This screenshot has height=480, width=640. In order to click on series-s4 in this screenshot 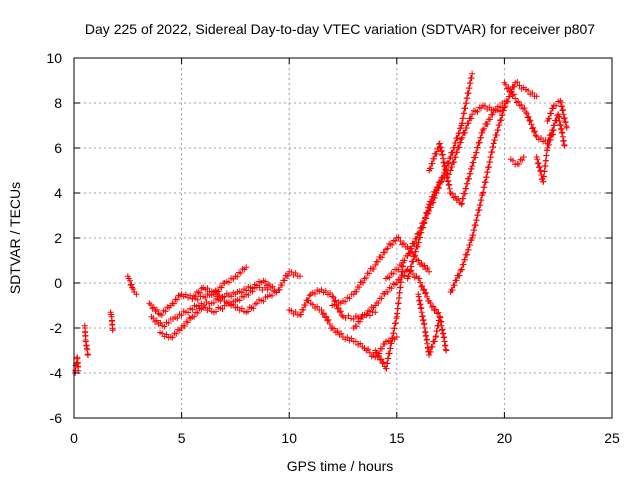, I will do `click(132, 285)`.